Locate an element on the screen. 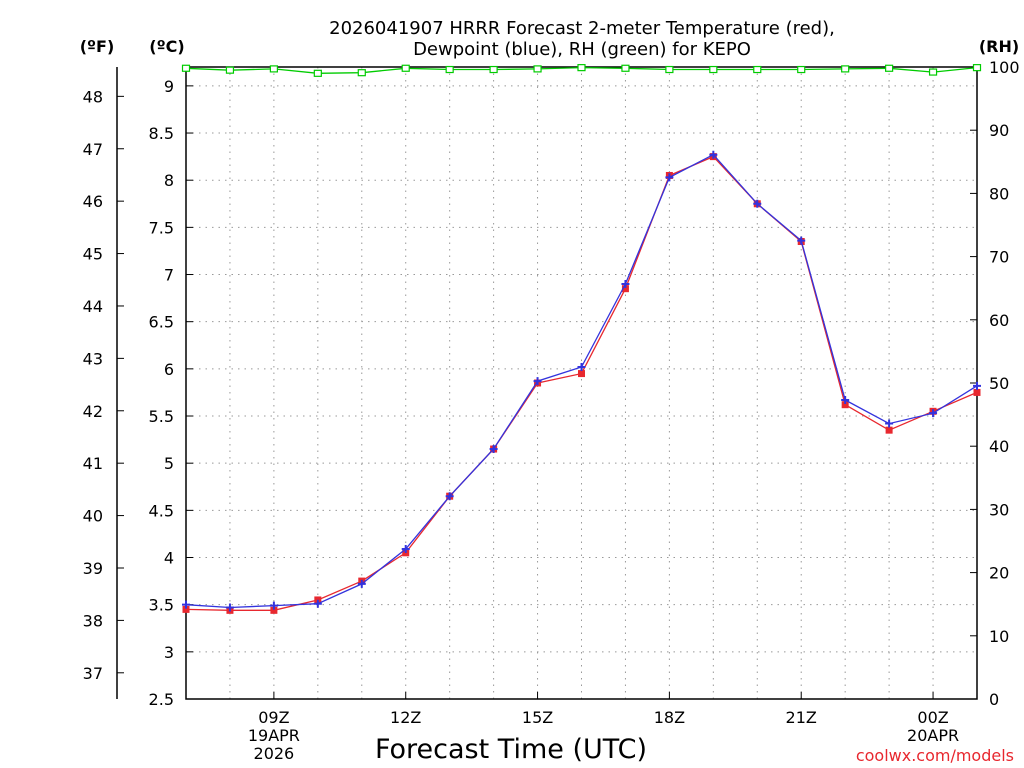 The height and width of the screenshot is (768, 1024). x-tick-label: 20APR is located at coordinates (933, 735).